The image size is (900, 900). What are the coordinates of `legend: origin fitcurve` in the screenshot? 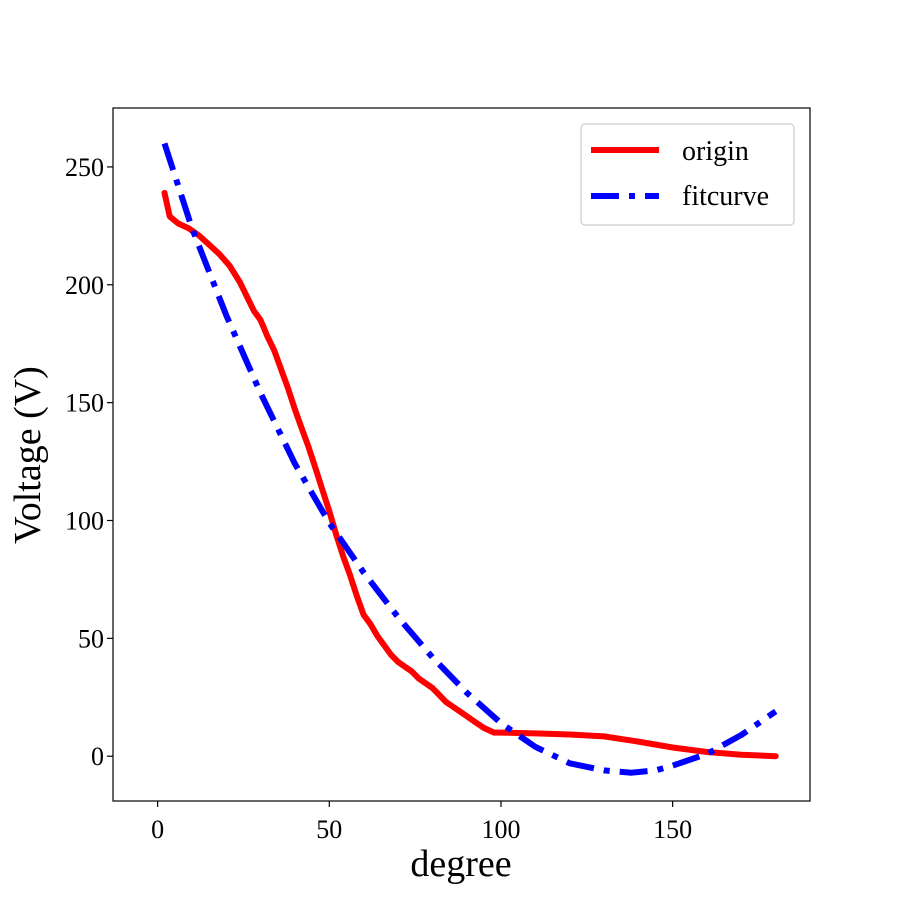 It's located at (687, 174).